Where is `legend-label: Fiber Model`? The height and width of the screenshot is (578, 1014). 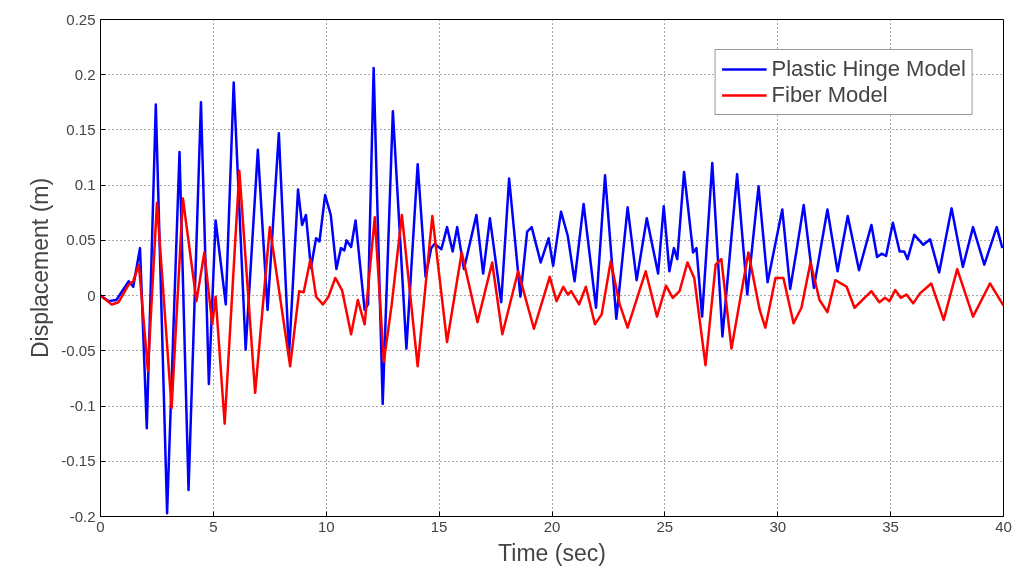 legend-label: Fiber Model is located at coordinates (829, 95).